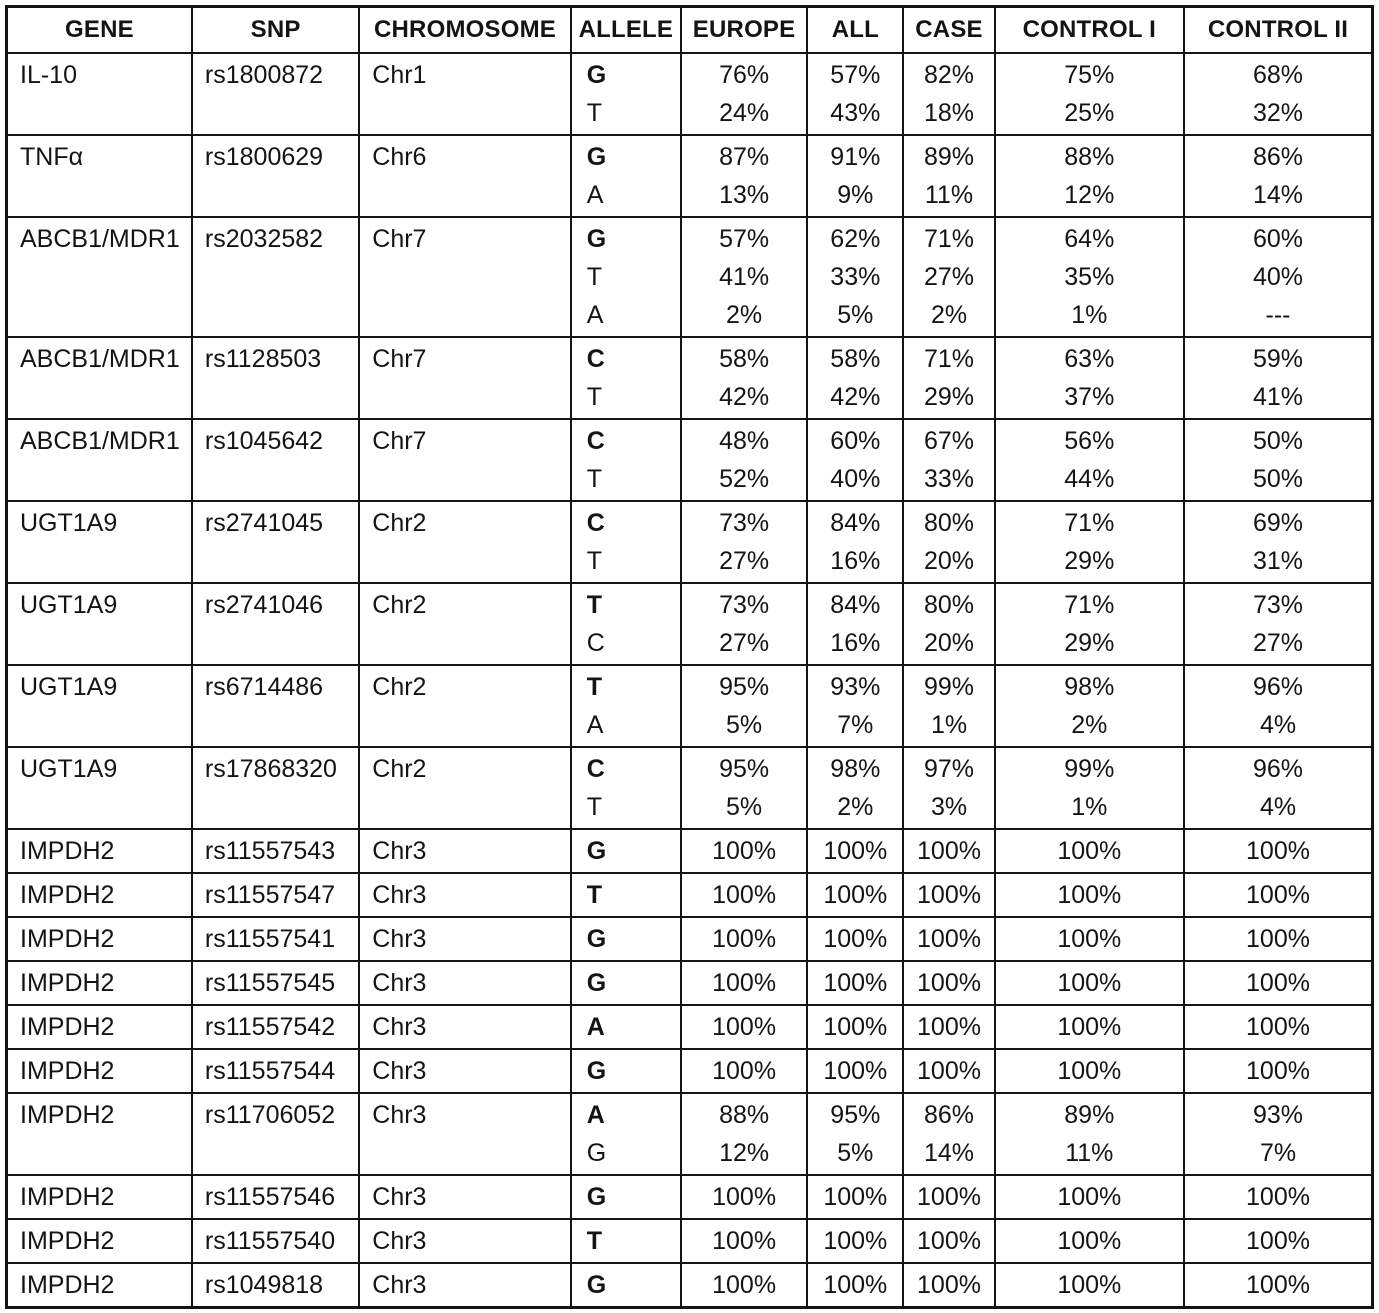 Image resolution: width=1379 pixels, height=1313 pixels. I want to click on cell-control1: 56% 44%, so click(1089, 460).